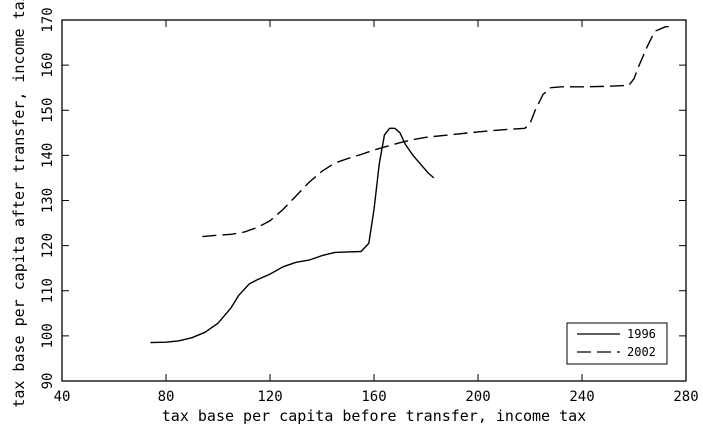 This screenshot has height=427, width=703. What do you see at coordinates (48, 155) in the screenshot?
I see `y-tick-label: 140` at bounding box center [48, 155].